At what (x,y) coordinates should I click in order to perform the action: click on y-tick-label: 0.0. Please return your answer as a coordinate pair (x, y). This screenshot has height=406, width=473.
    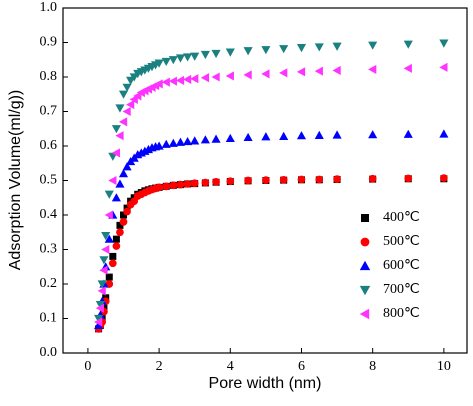
    Looking at the image, I should click on (49, 352).